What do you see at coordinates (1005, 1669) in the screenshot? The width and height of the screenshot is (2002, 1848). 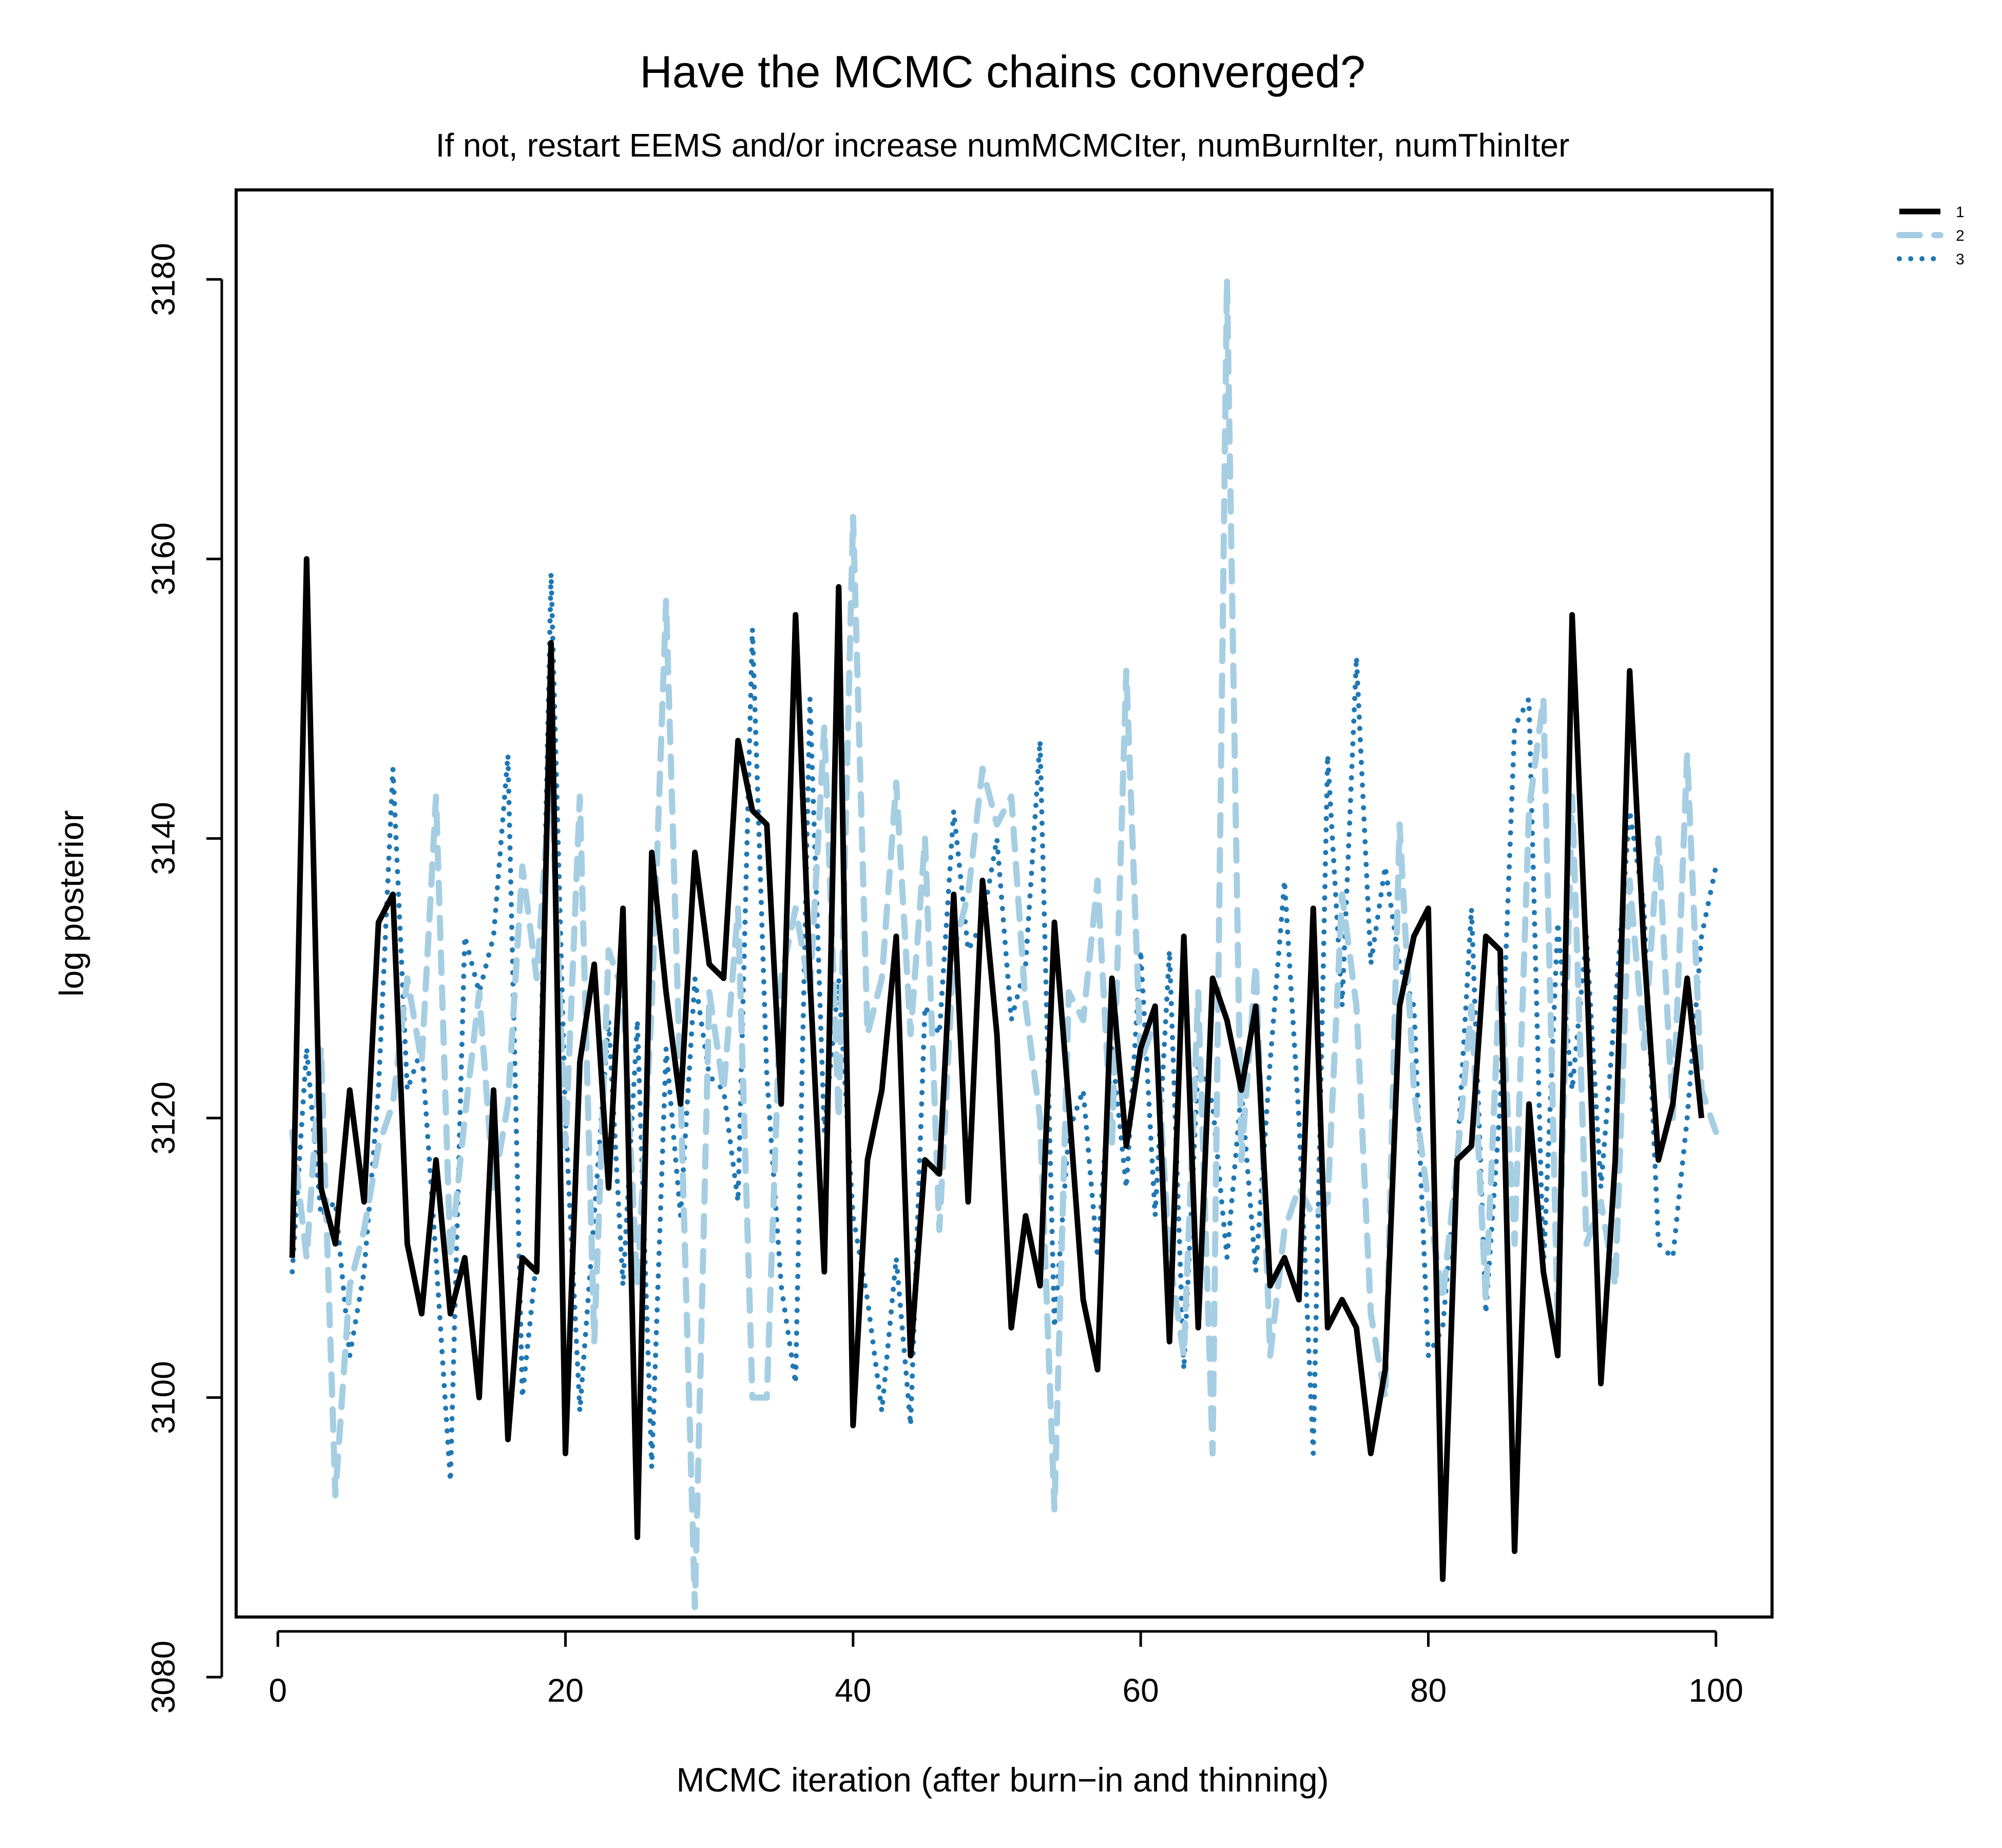 I see `x-axis: 0 20 40 60 80 100` at bounding box center [1005, 1669].